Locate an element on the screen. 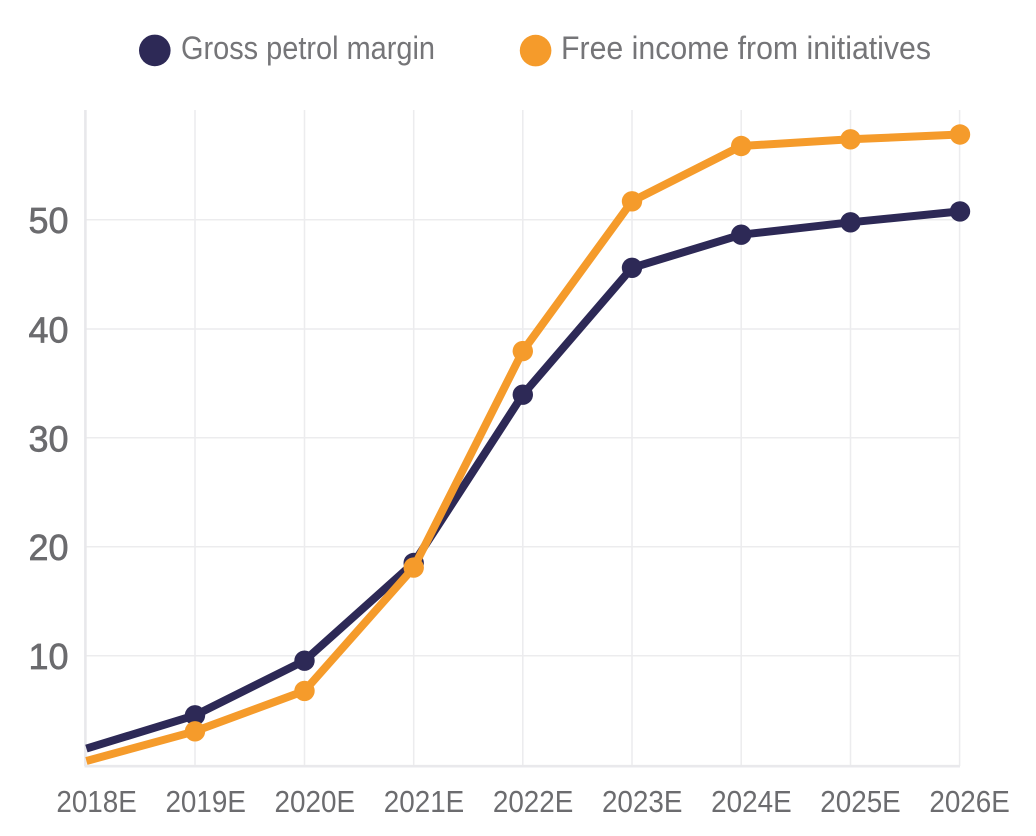 This screenshot has height=836, width=1036. svg-text: 20 is located at coordinates (48, 547).